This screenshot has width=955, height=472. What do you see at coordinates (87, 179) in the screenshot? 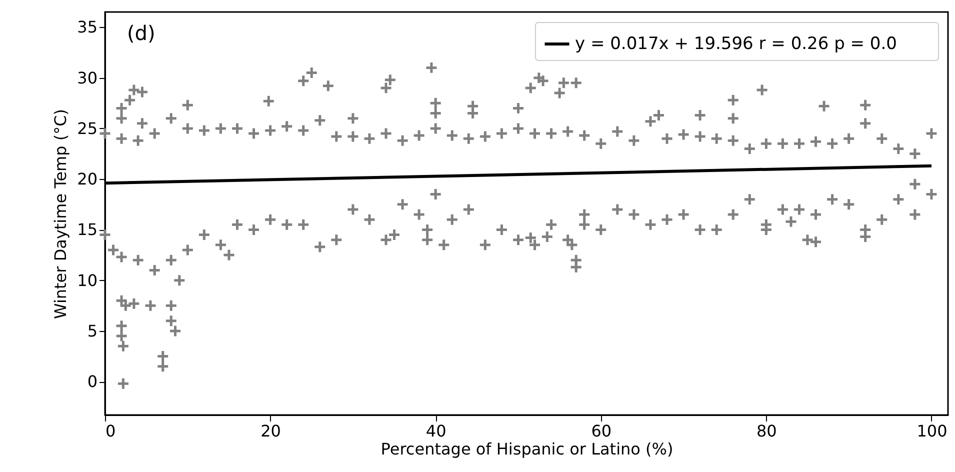
I see `y-tick-label: 20` at bounding box center [87, 179].